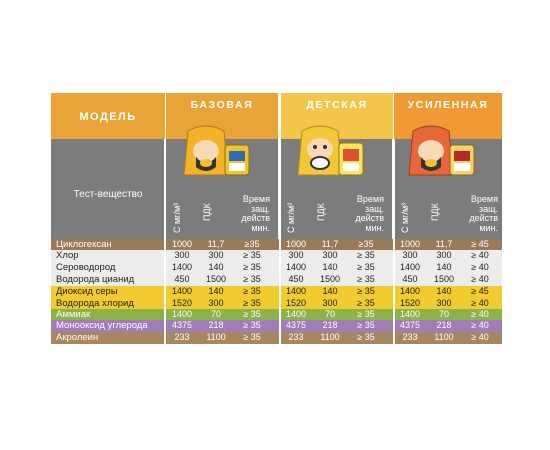 This screenshot has width=550, height=450. Describe the element at coordinates (95, 279) in the screenshot. I see `substance-name: Водорода цианид` at that location.